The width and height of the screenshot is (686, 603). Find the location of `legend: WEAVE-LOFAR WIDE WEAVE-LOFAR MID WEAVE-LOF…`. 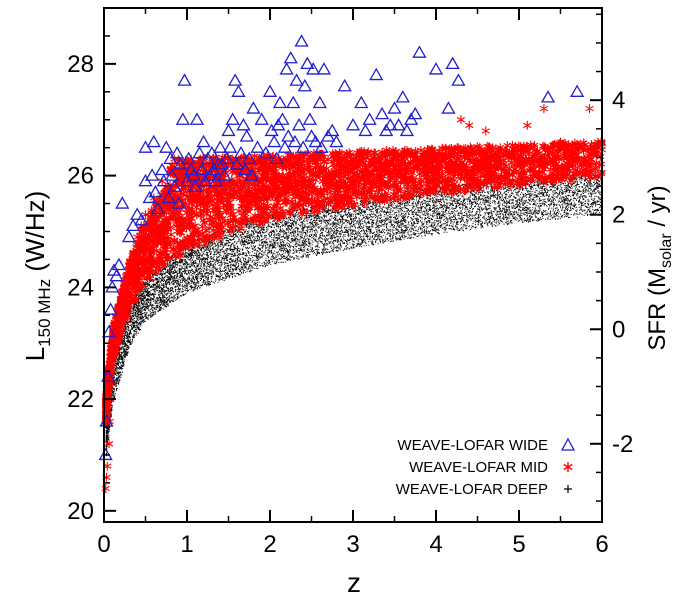

legend: WEAVE-LOFAR WIDE WEAVE-LOFAR MID WEAVE-LOF… is located at coordinates (486, 467).